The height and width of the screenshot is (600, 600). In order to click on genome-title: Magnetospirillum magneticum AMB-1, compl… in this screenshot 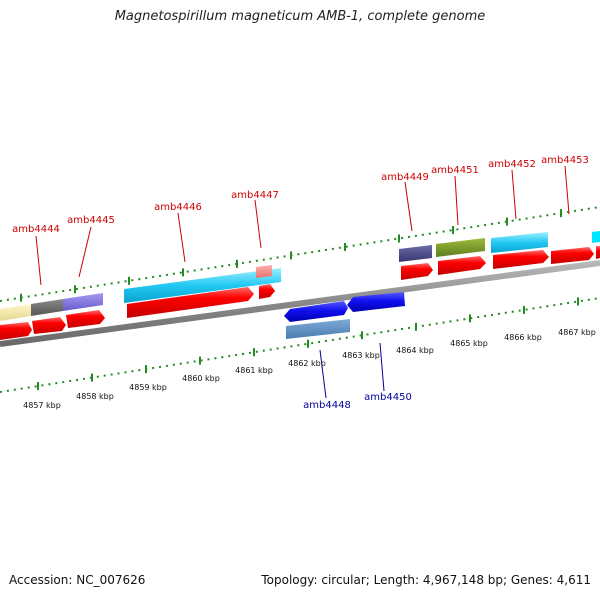, I will do `click(300, 16)`.